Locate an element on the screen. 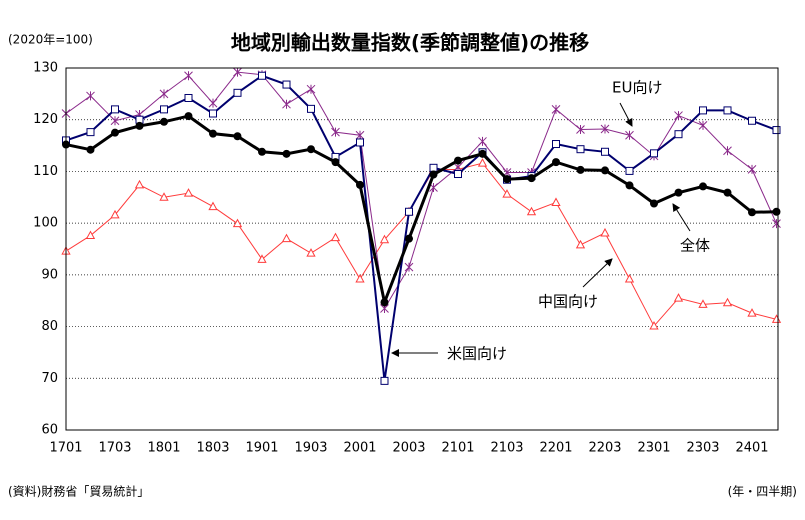 The width and height of the screenshot is (805, 520). x-tick-label: 2301 is located at coordinates (653, 448).